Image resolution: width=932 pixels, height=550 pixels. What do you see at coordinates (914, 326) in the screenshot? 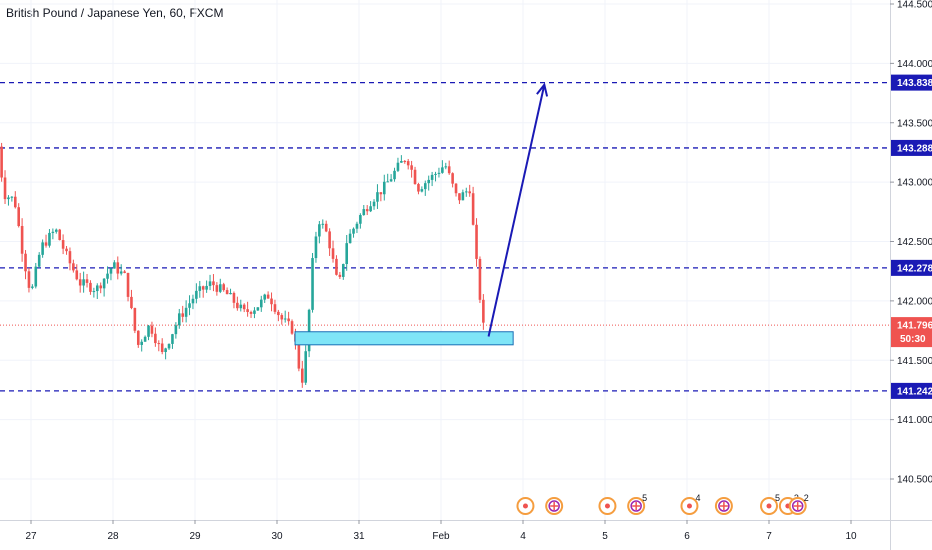
I see `current-price-label: 141.796` at bounding box center [914, 326].